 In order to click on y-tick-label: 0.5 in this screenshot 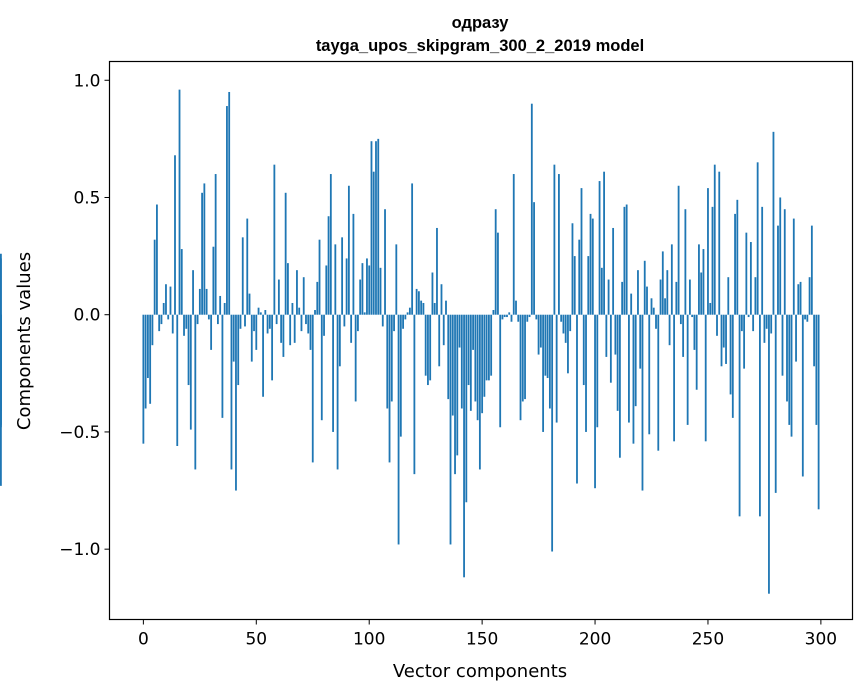, I will do `click(86, 198)`.